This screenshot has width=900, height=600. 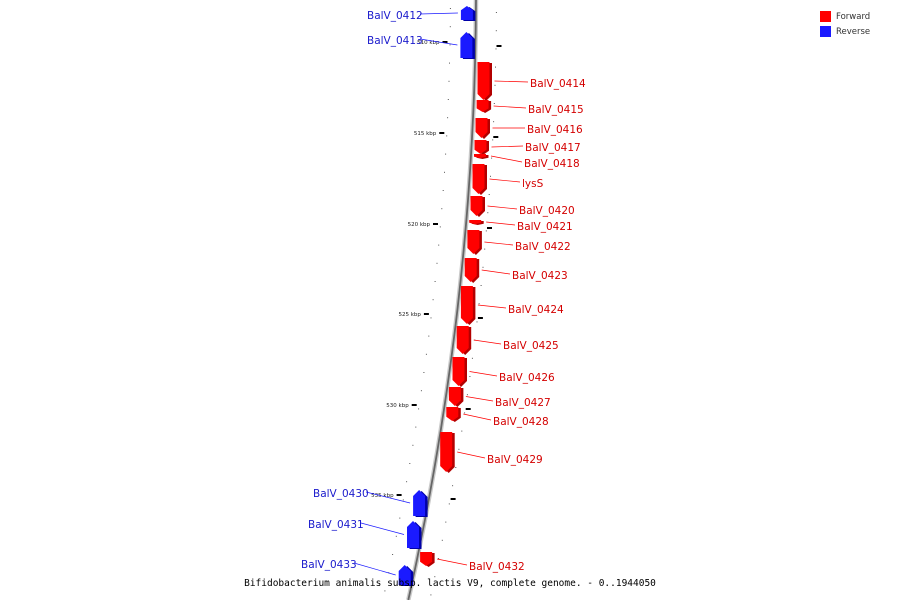 I want to click on gene-label: BalV_0418, so click(x=552, y=164).